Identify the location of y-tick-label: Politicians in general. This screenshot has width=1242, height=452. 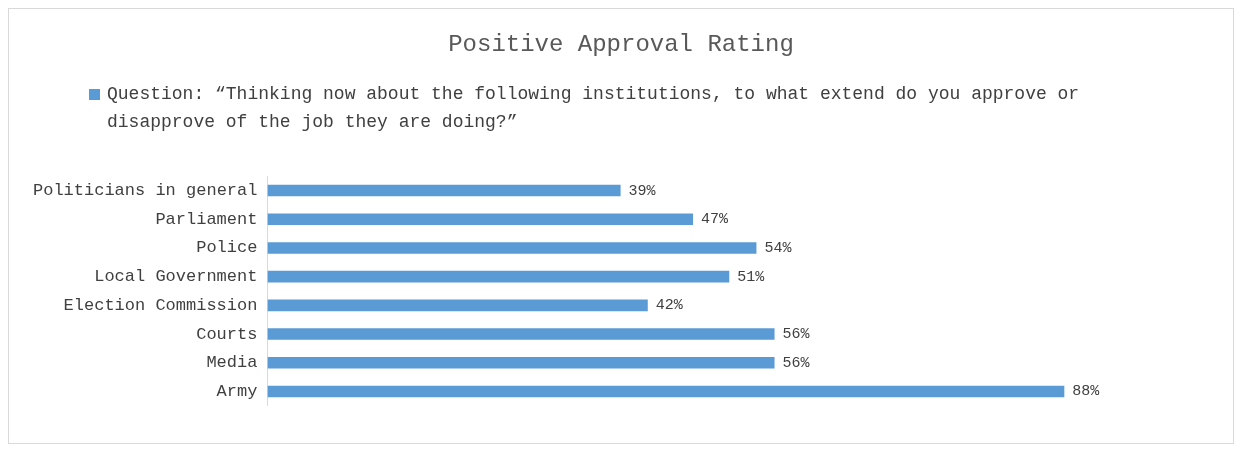
(145, 191).